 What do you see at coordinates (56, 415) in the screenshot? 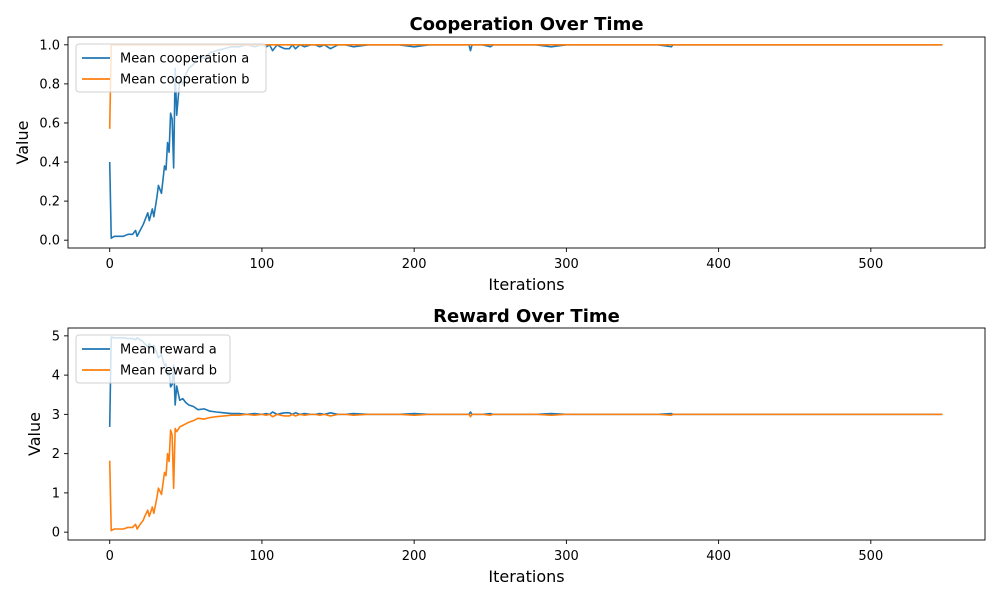
I see `y-tick-label: 3` at bounding box center [56, 415].